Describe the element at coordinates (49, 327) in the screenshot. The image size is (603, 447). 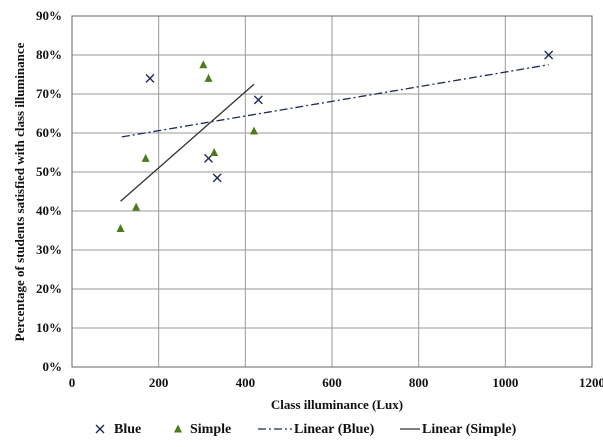
I see `y-tick-label: 10%` at that location.